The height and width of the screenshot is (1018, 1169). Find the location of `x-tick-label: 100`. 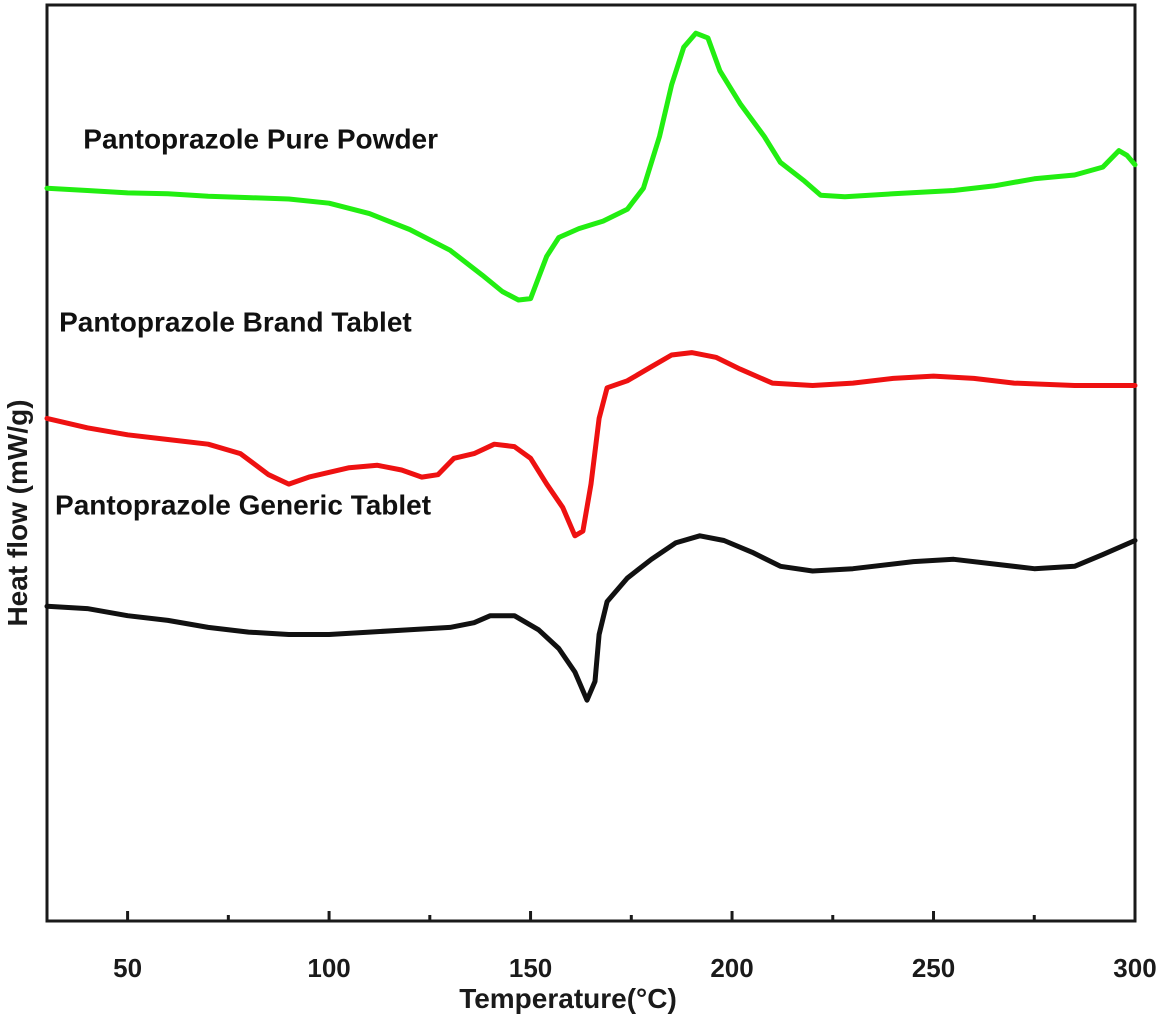

x-tick-label: 100 is located at coordinates (328, 968).